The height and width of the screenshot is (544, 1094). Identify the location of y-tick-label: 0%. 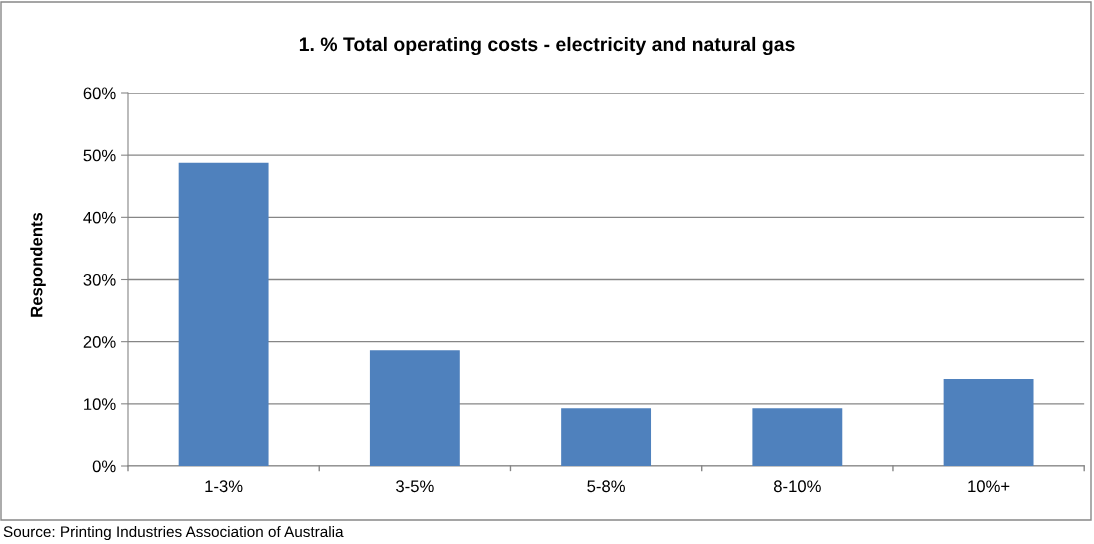
(104, 466).